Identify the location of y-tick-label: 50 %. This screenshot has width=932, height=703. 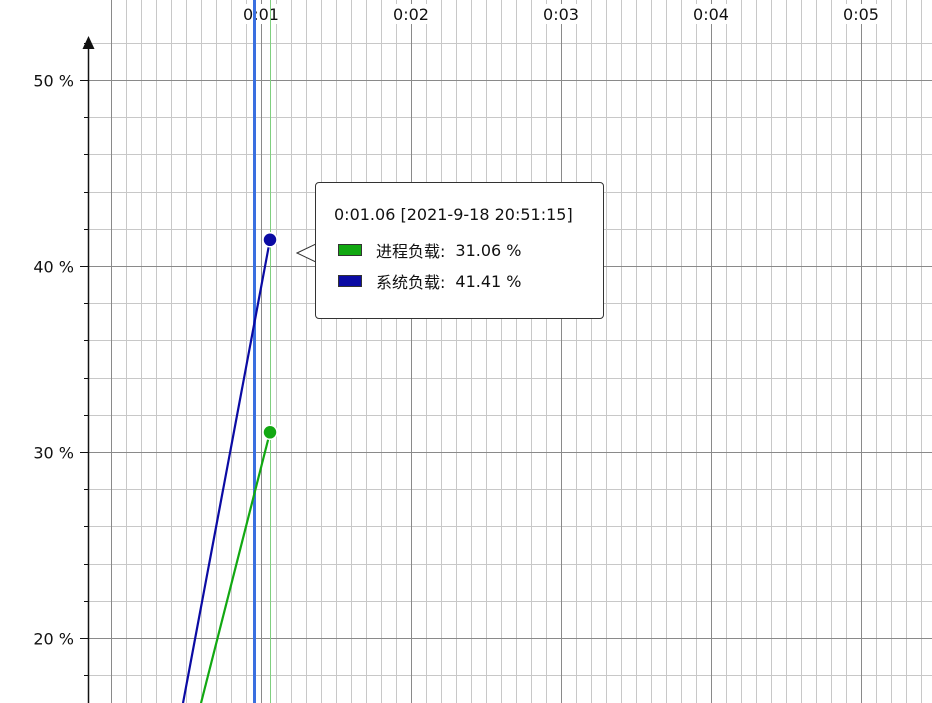
(53, 81).